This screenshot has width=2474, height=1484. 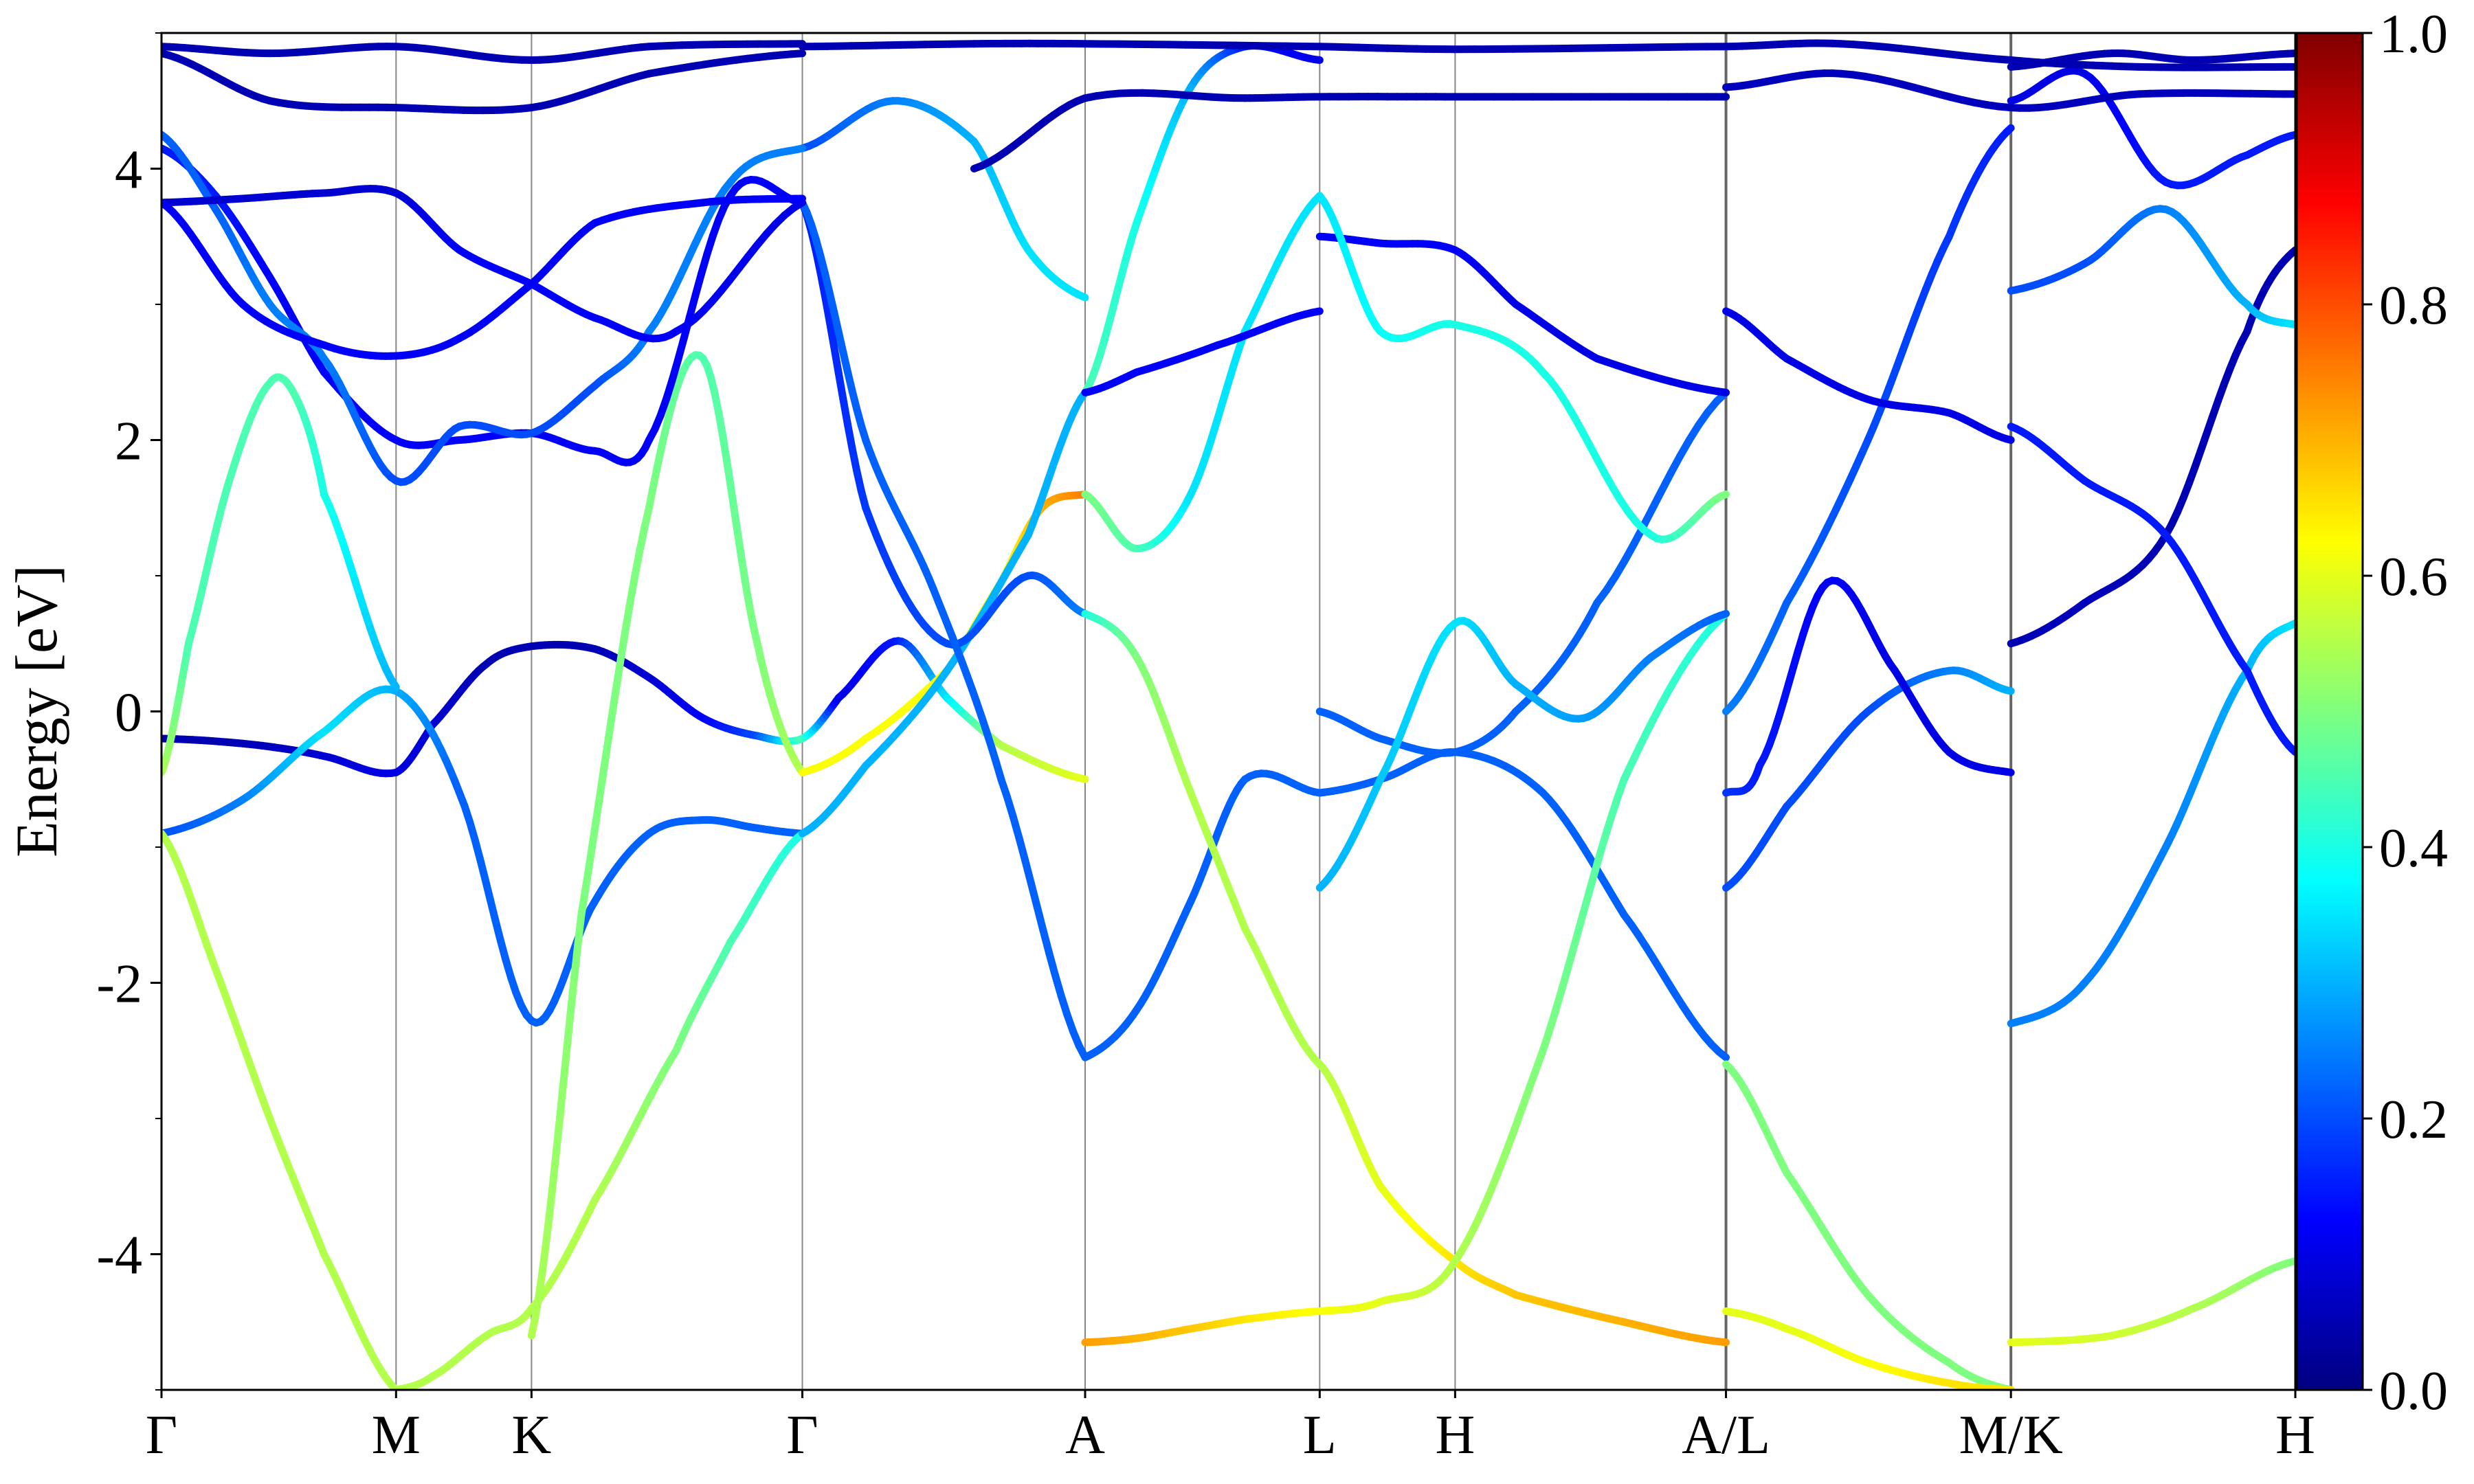 I want to click on x-tick-label: K, so click(x=531, y=1435).